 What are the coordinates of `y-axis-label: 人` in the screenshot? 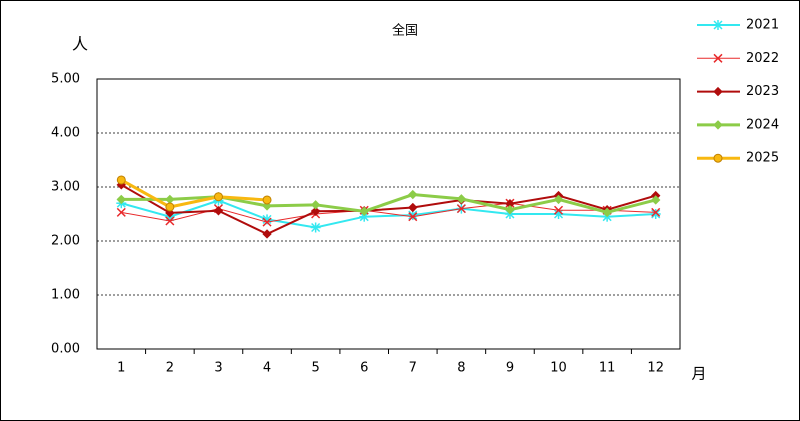 It's located at (80, 44).